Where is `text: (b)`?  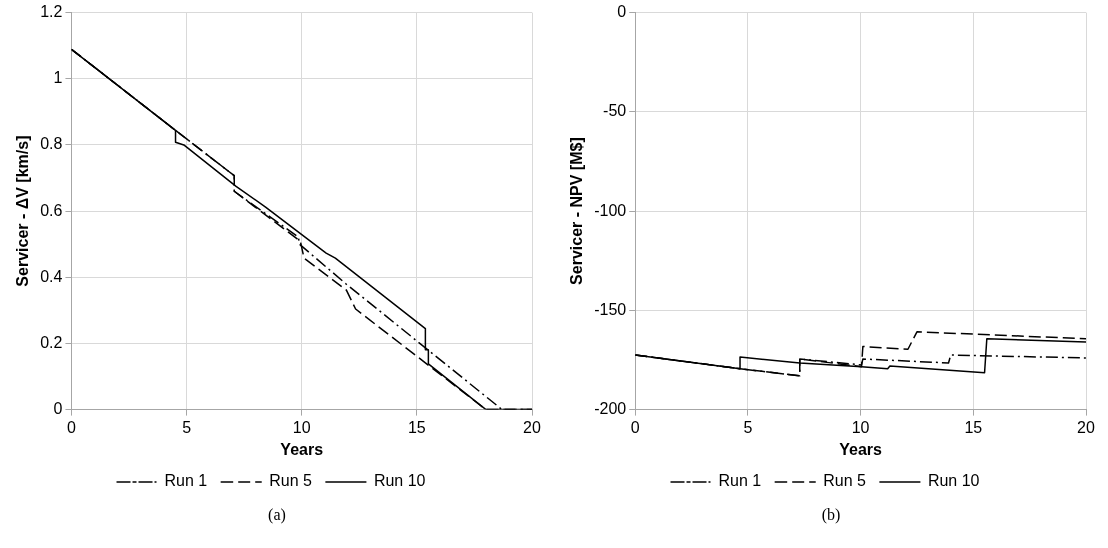
text: (b) is located at coordinates (831, 515).